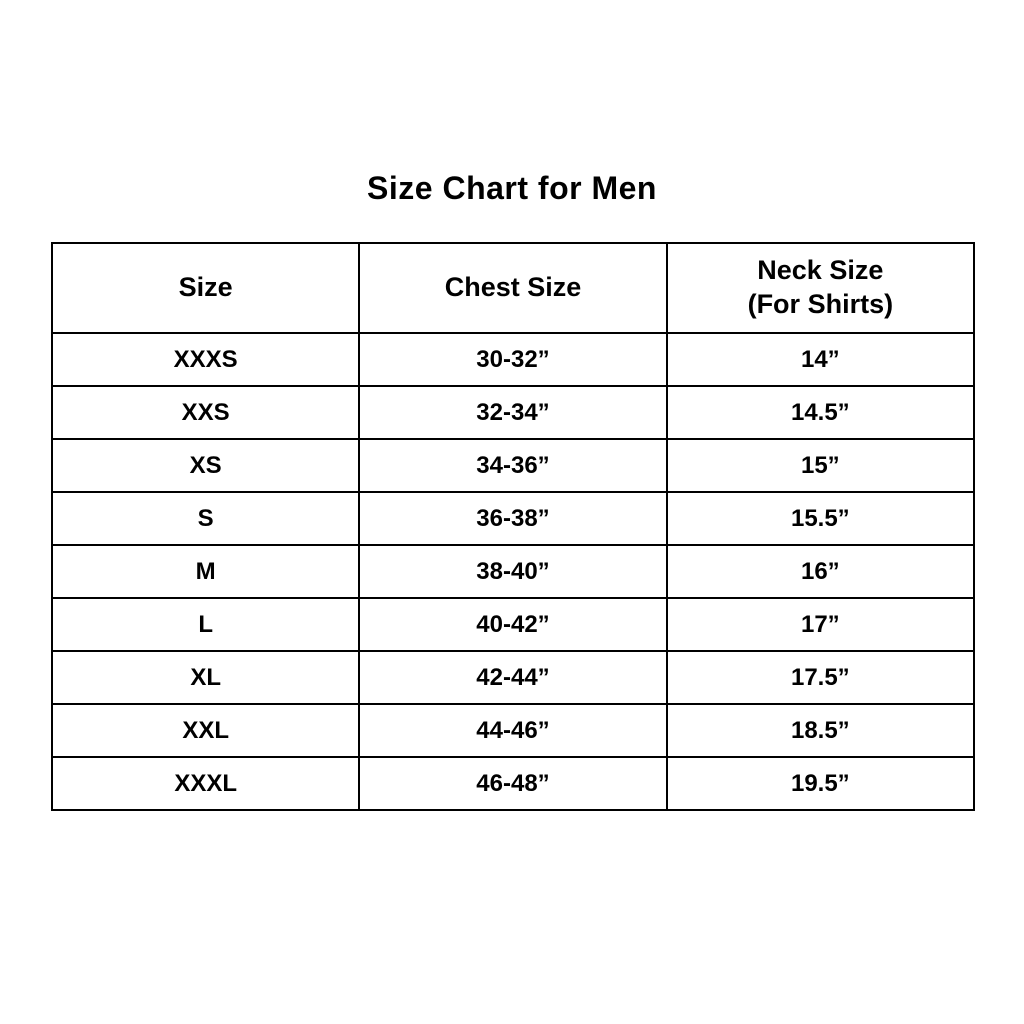 The image size is (1024, 1024). Describe the element at coordinates (820, 359) in the screenshot. I see `cell-neck: 14”` at that location.